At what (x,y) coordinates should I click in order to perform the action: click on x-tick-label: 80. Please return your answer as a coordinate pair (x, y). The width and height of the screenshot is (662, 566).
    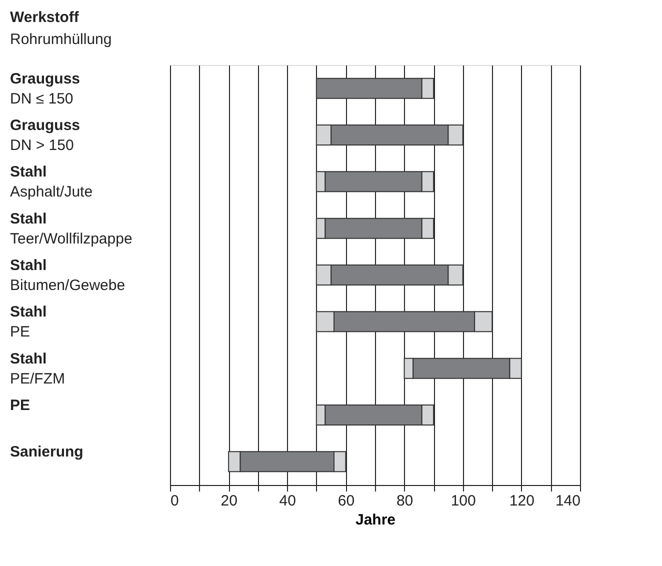
    Looking at the image, I should click on (405, 501).